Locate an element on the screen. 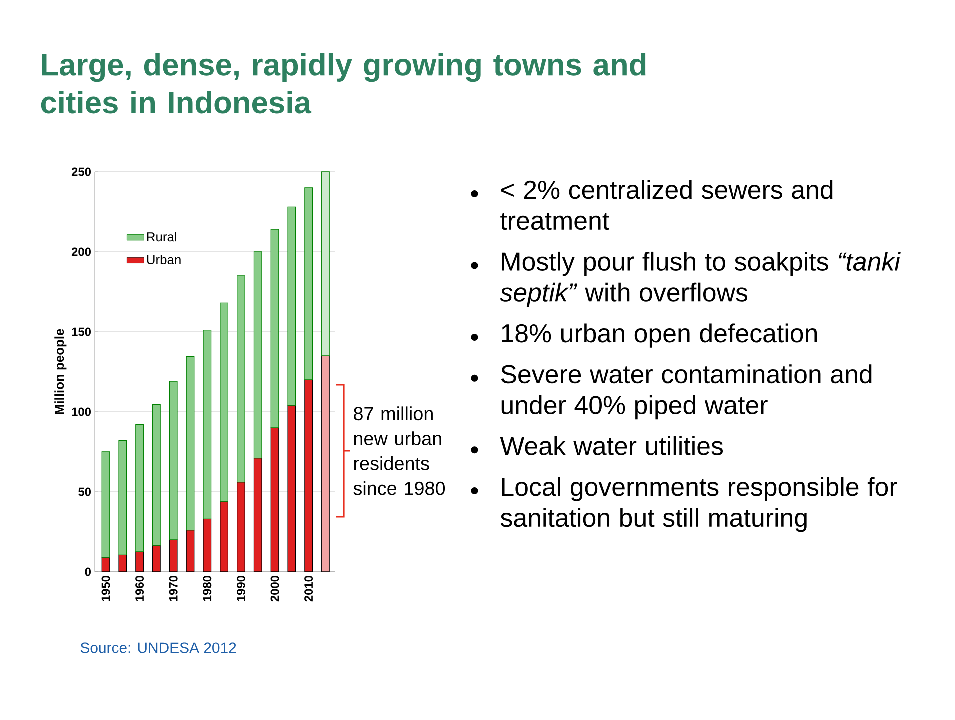  text: Weak water utilities is located at coordinates (612, 446).